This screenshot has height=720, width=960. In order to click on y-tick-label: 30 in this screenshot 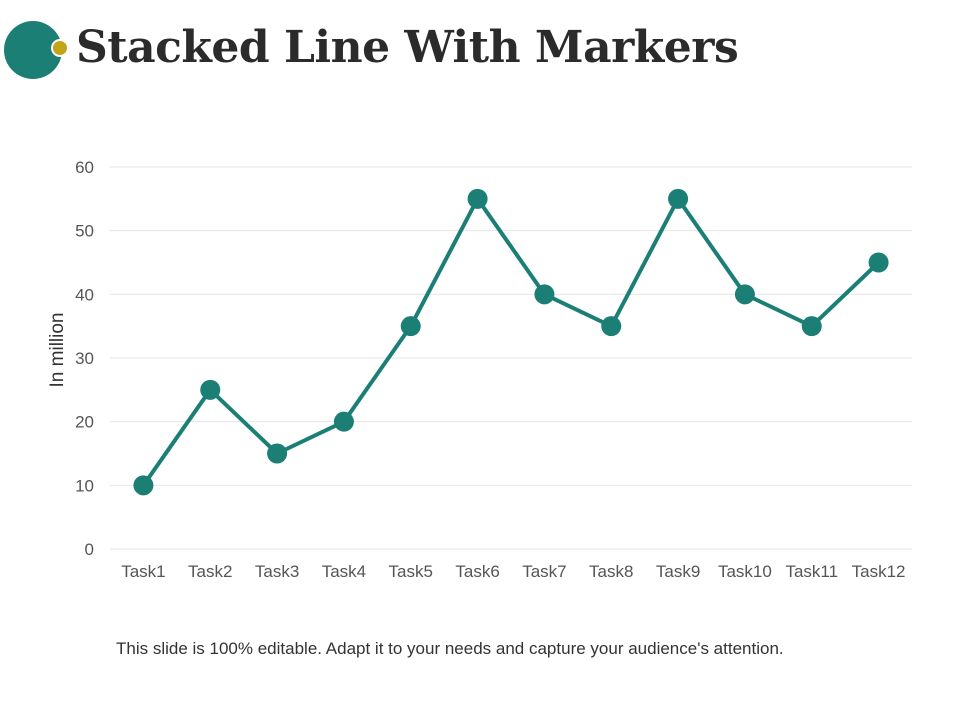, I will do `click(84, 358)`.